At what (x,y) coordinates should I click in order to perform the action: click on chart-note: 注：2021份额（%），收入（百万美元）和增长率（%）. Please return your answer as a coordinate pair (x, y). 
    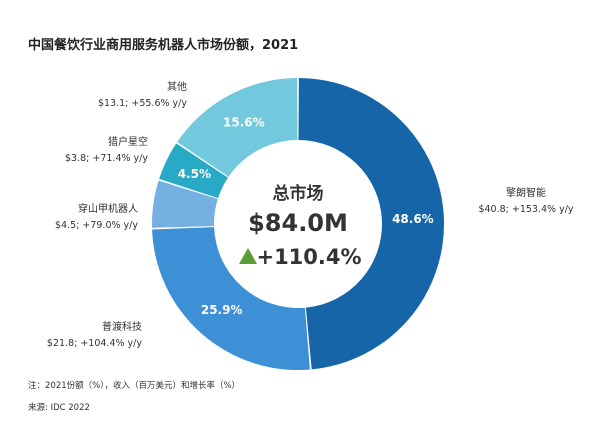
    Looking at the image, I should click on (134, 386).